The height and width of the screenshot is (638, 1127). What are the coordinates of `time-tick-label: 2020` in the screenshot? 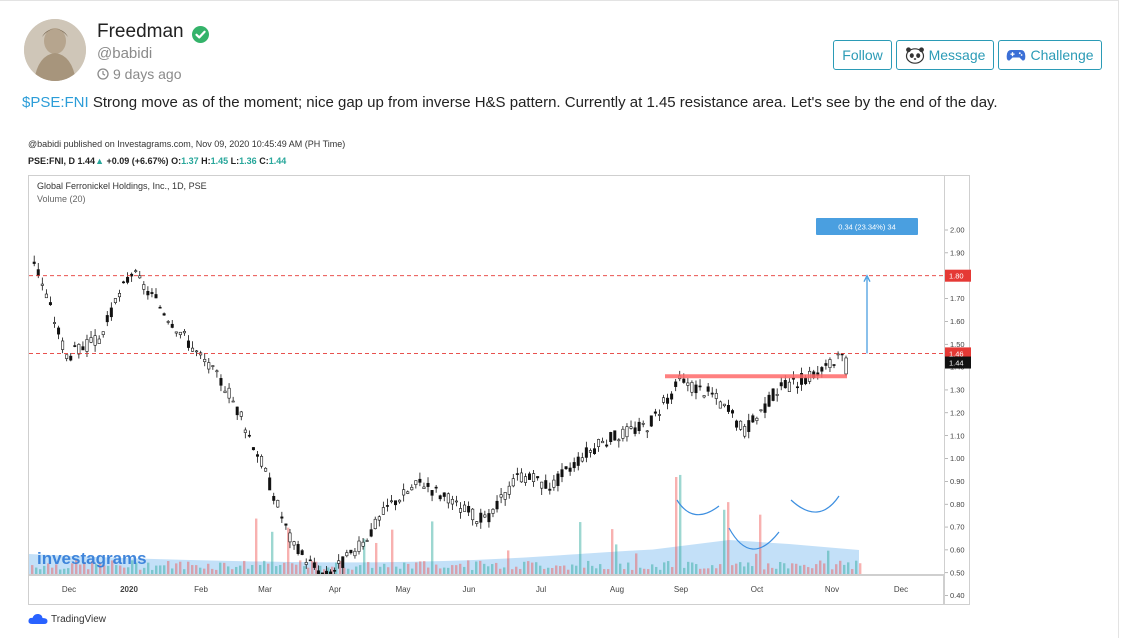 It's located at (129, 589).